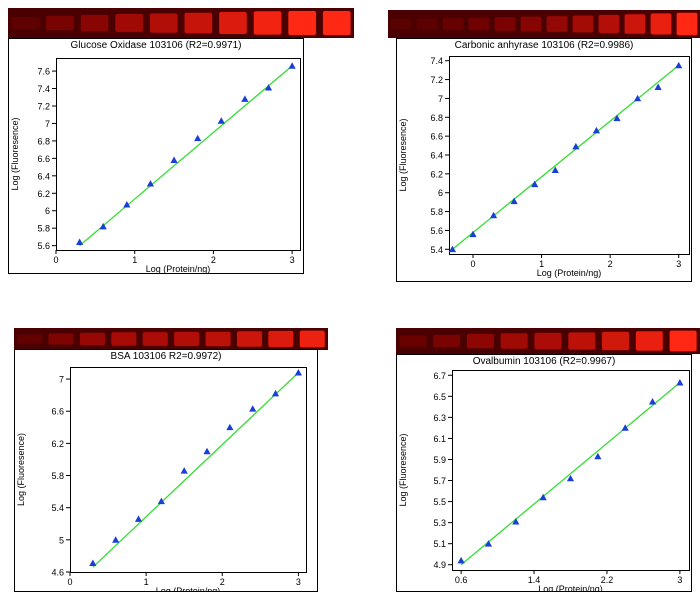 The height and width of the screenshot is (592, 700). What do you see at coordinates (43, 141) in the screenshot?
I see `y-tick-label: 6.8` at bounding box center [43, 141].